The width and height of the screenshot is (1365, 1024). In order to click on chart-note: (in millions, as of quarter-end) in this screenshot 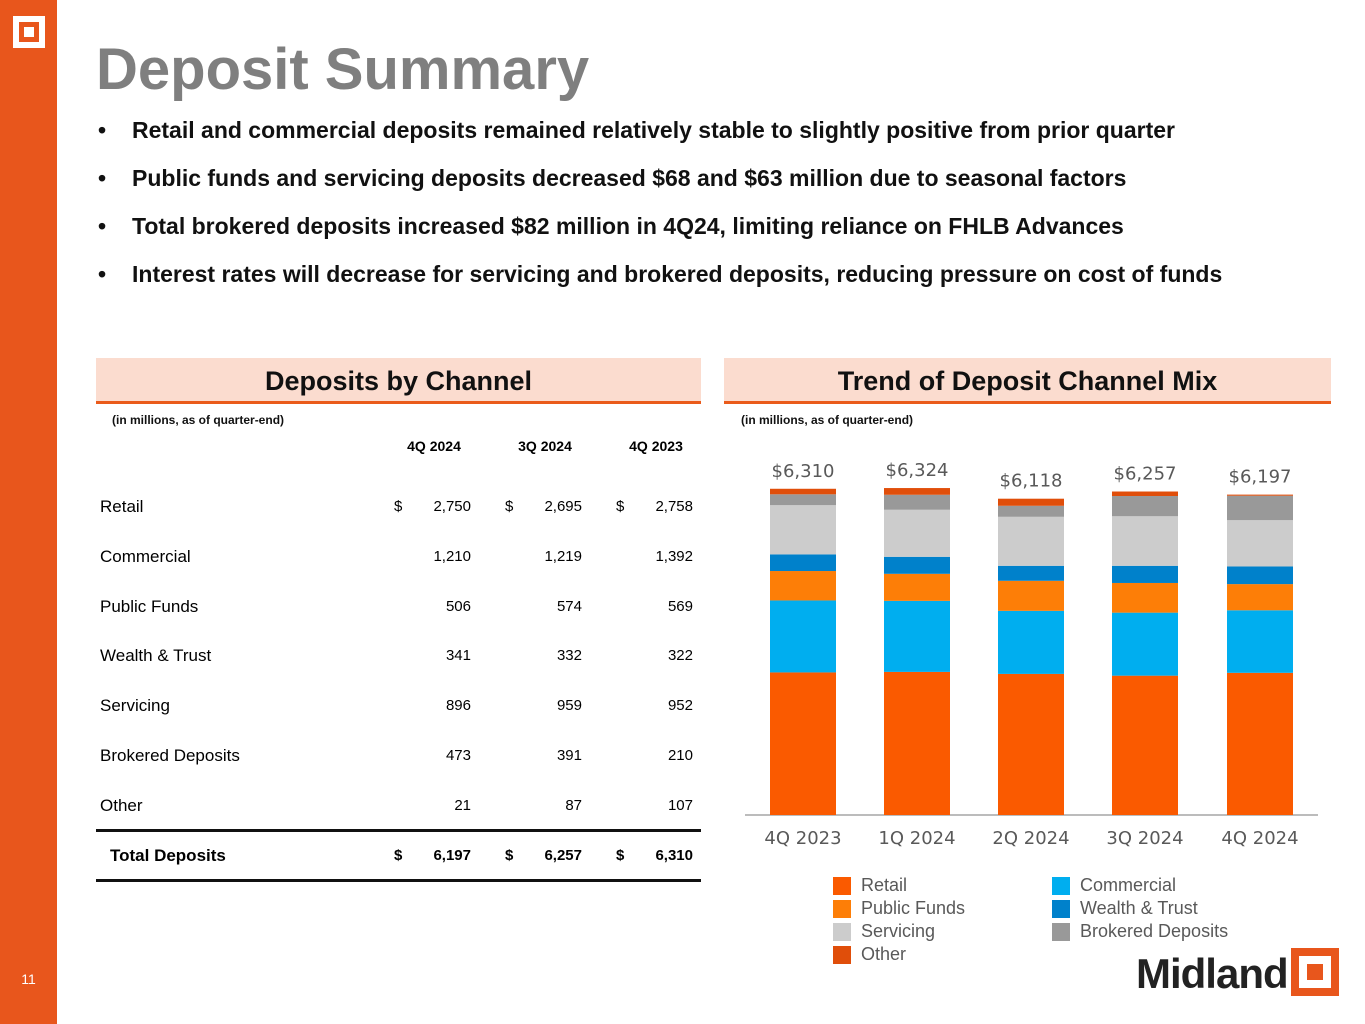, I will do `click(827, 420)`.